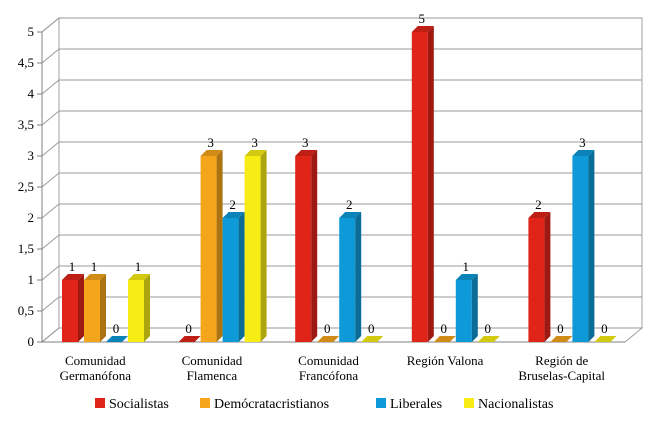 The height and width of the screenshot is (424, 661). What do you see at coordinates (31, 155) in the screenshot?
I see `y-tick-label: 3` at bounding box center [31, 155].